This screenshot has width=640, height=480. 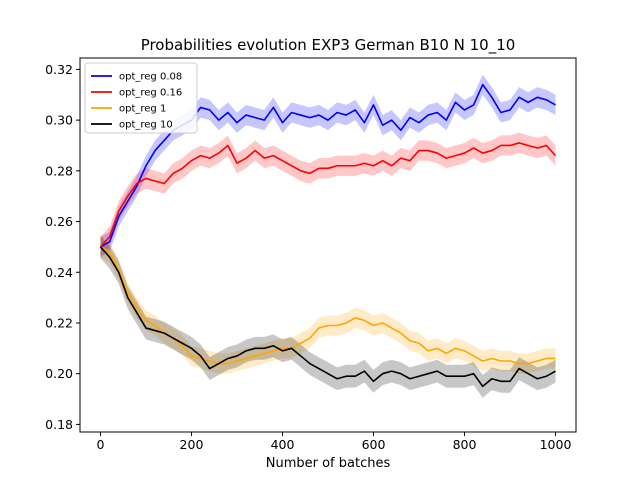 What do you see at coordinates (192, 444) in the screenshot?
I see `x-tick-label: 200` at bounding box center [192, 444].